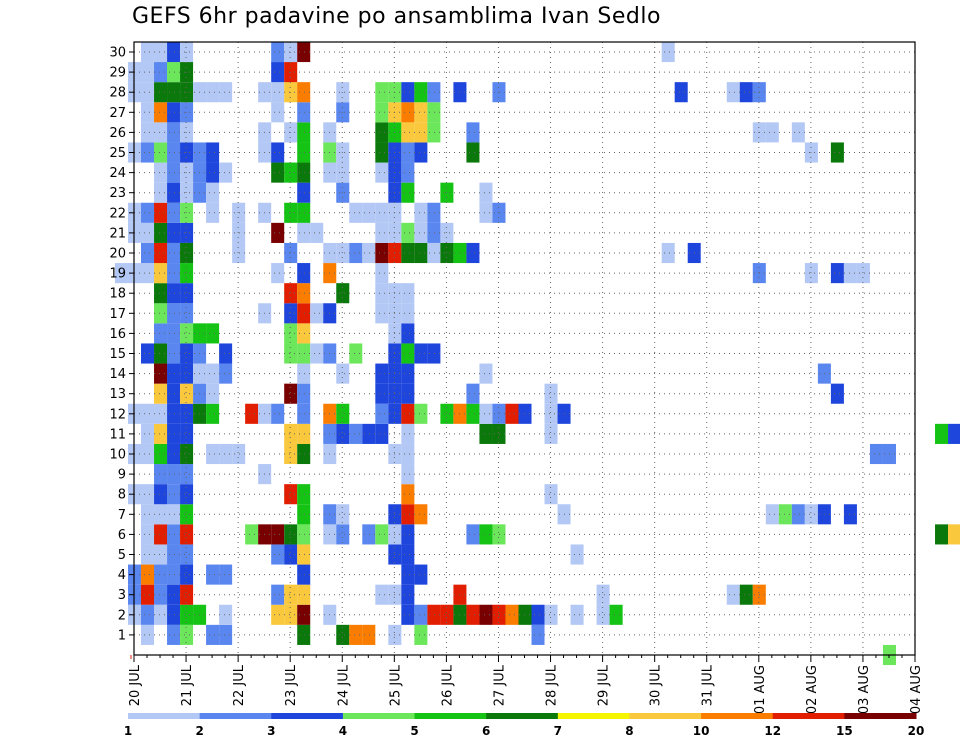  I want to click on y-tick-label: 11, so click(117, 434).